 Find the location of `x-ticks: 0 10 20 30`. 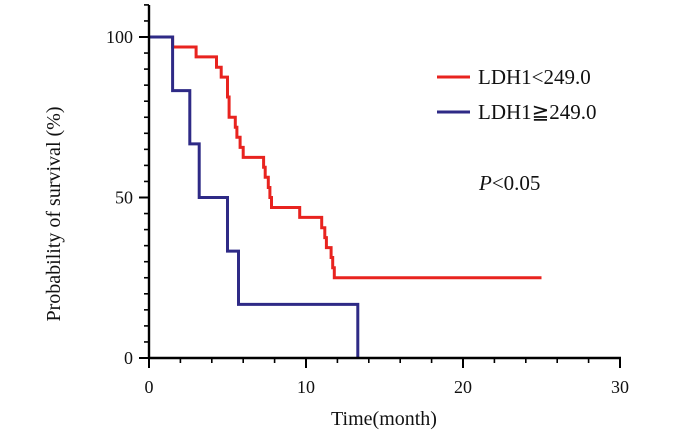

x-ticks: 0 10 20 30 is located at coordinates (387, 377).